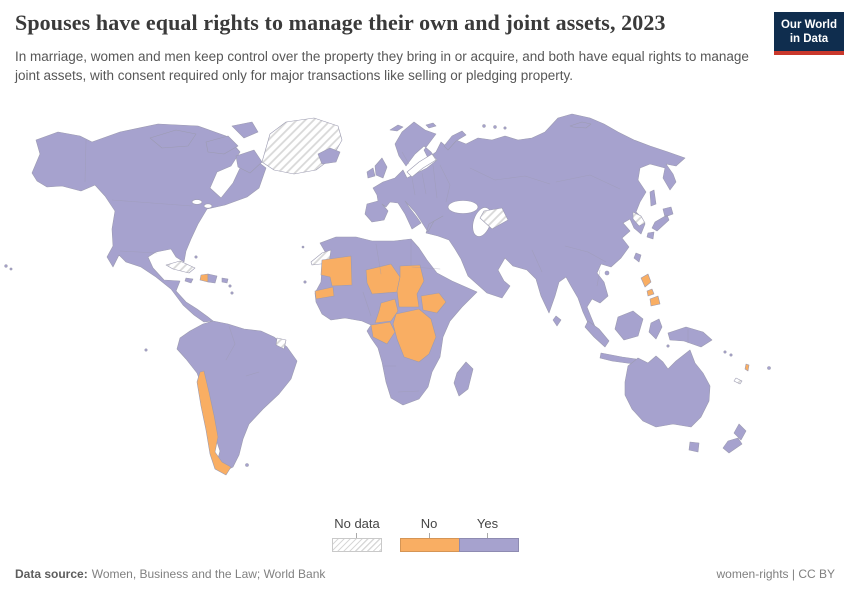  Describe the element at coordinates (747, 367) in the screenshot. I see `country-vanuatu` at that location.